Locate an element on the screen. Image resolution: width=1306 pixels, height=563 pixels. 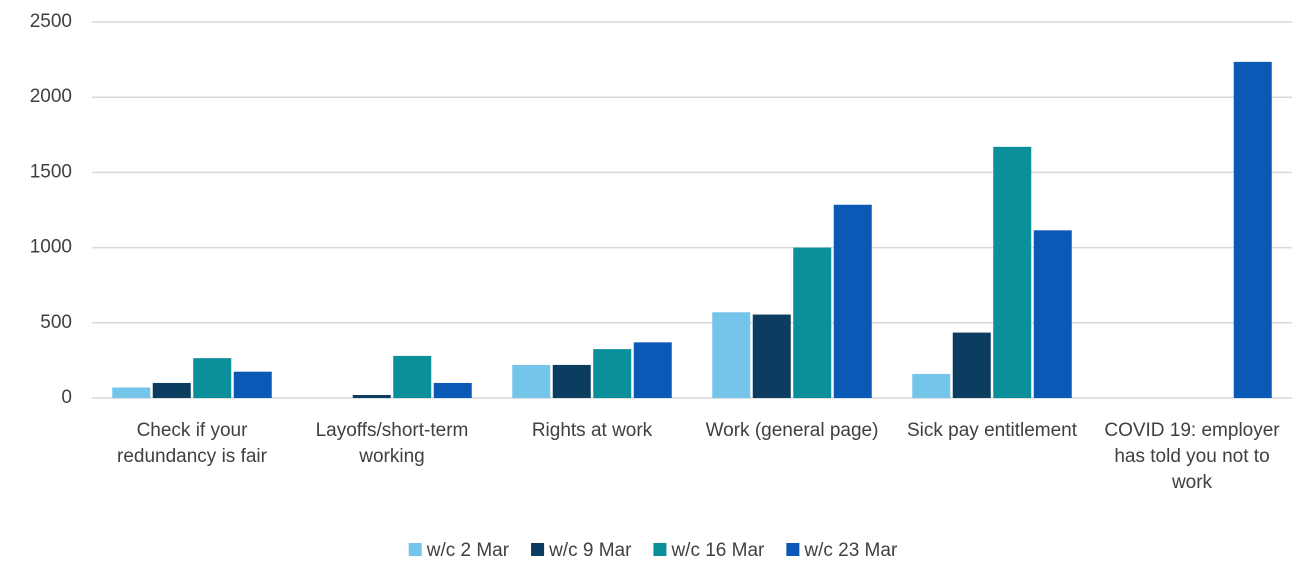
legend-label: w/c 23 Mar is located at coordinates (850, 550).